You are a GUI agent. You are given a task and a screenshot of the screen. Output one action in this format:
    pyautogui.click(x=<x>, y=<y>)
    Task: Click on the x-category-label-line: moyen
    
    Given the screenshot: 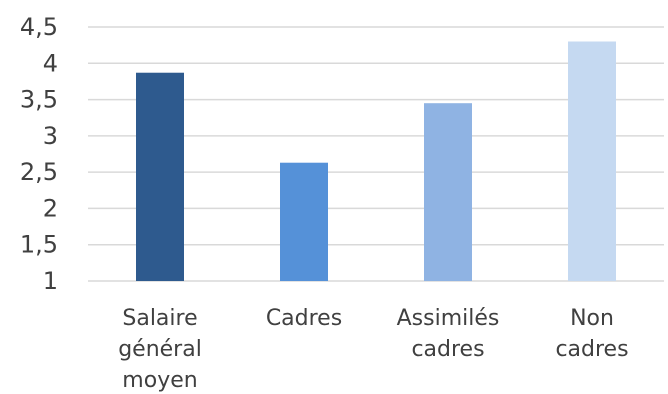 What is the action you would take?
    pyautogui.click(x=159, y=380)
    